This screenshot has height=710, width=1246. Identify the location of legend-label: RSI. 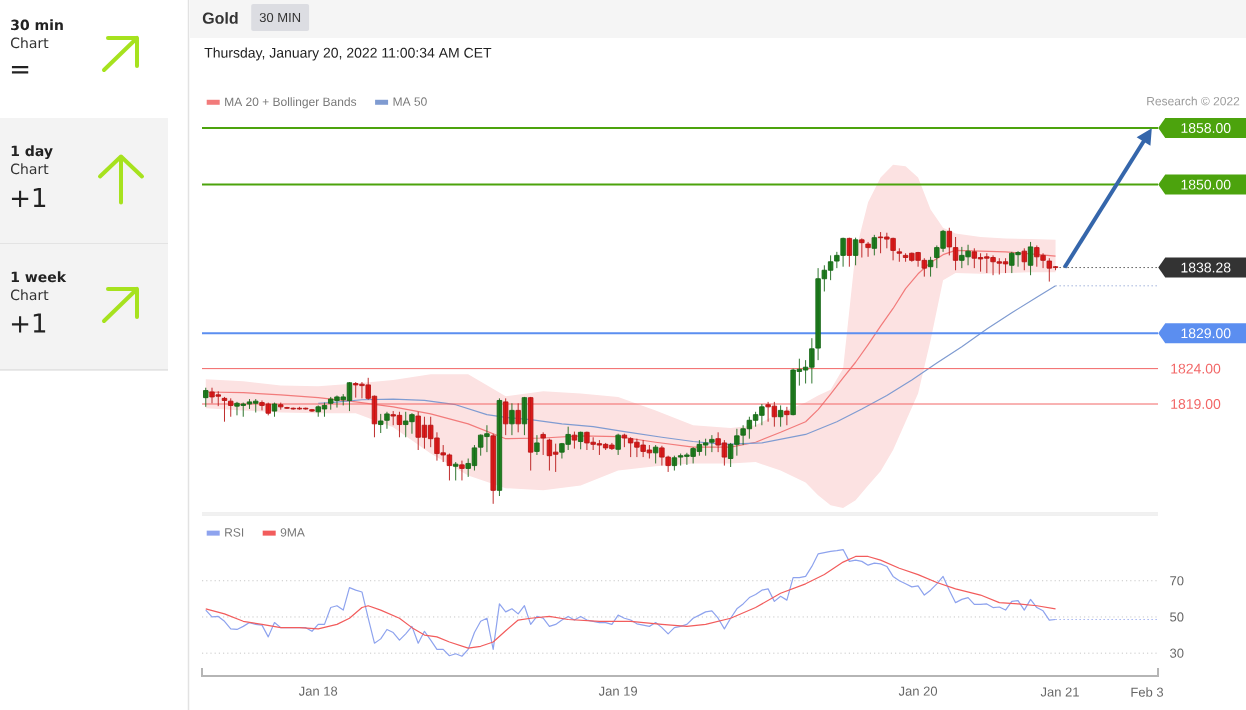
(234, 532).